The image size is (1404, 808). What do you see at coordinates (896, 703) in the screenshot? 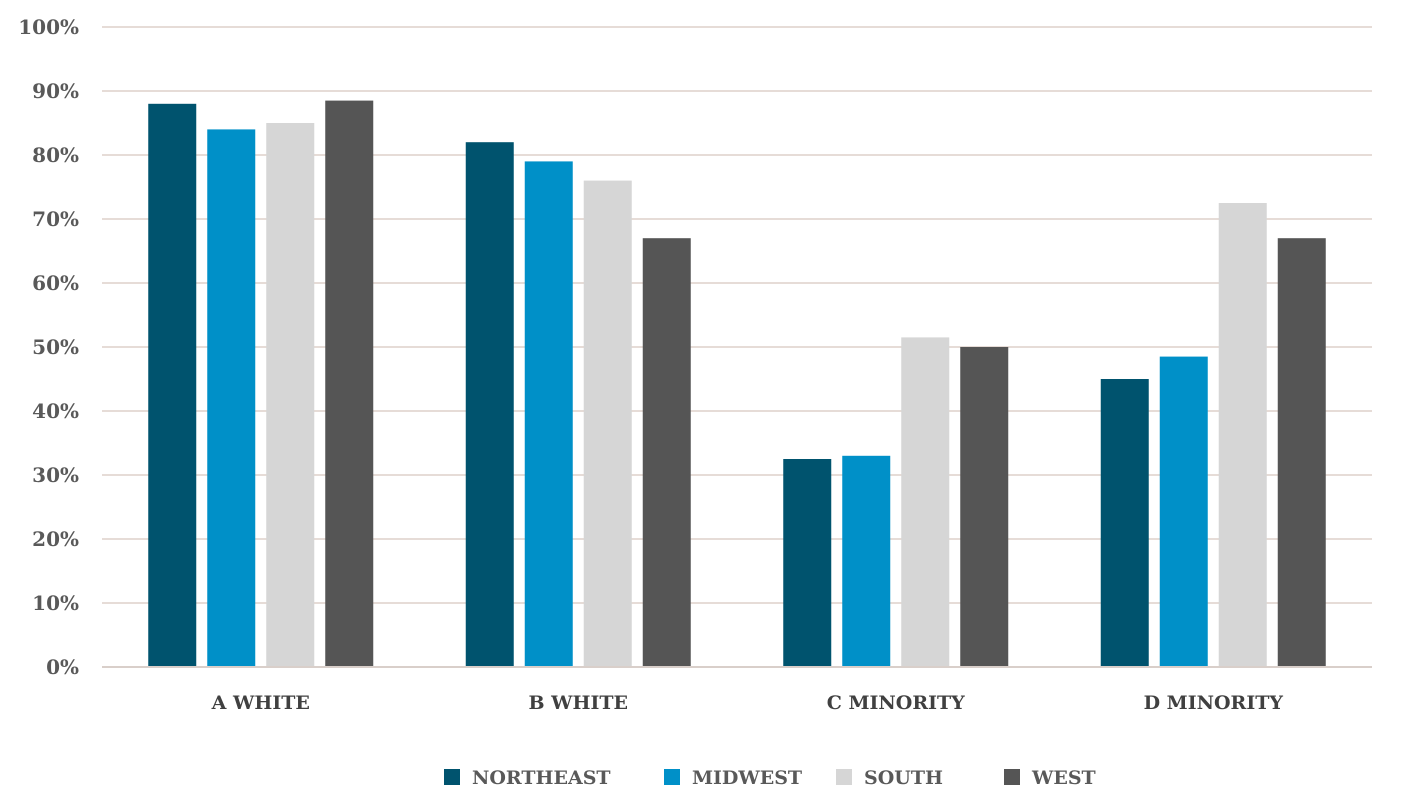
I see `x-category-label: C MINORITY` at bounding box center [896, 703].